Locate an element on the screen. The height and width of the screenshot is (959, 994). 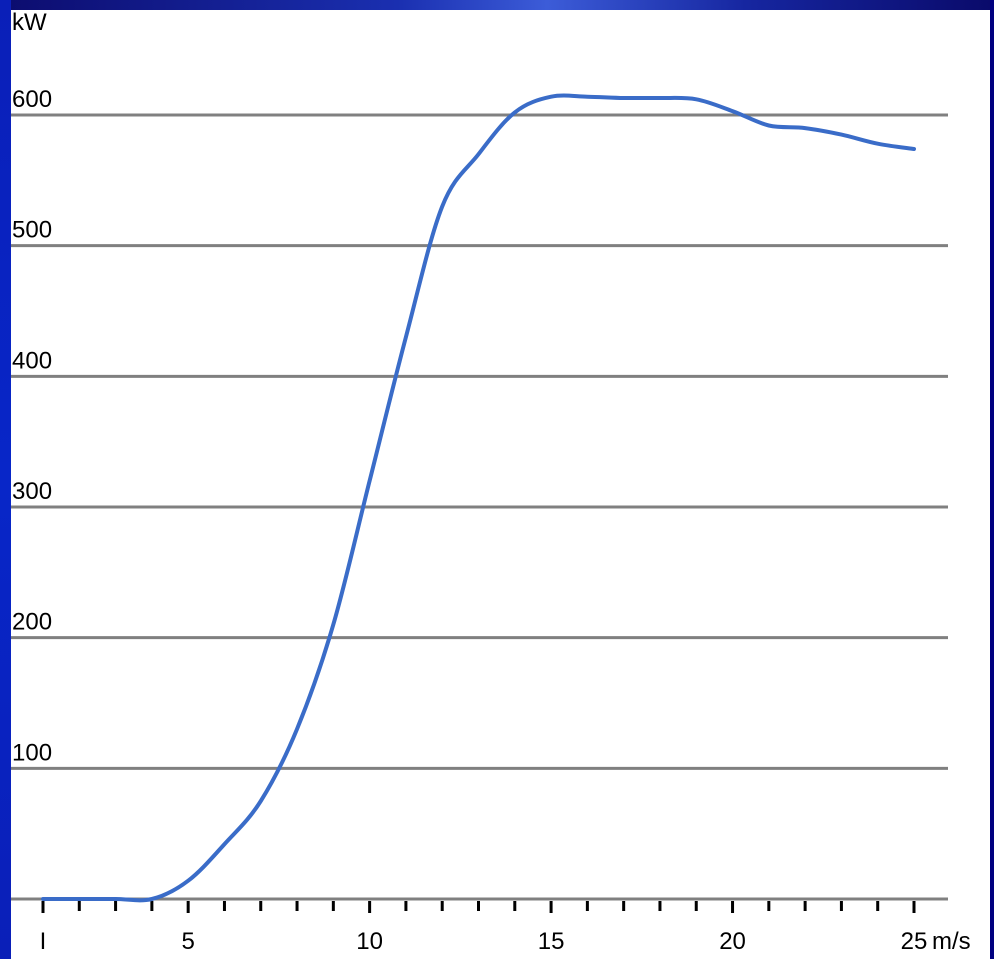
y-tick-label-100: 100 is located at coordinates (32, 752).